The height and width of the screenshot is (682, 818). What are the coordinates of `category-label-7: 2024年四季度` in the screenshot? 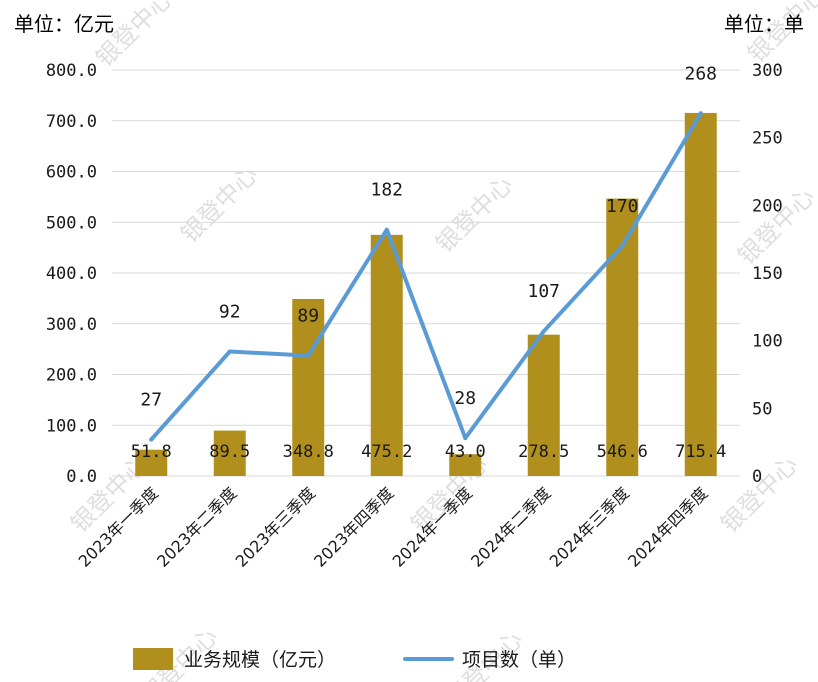 It's located at (667, 526).